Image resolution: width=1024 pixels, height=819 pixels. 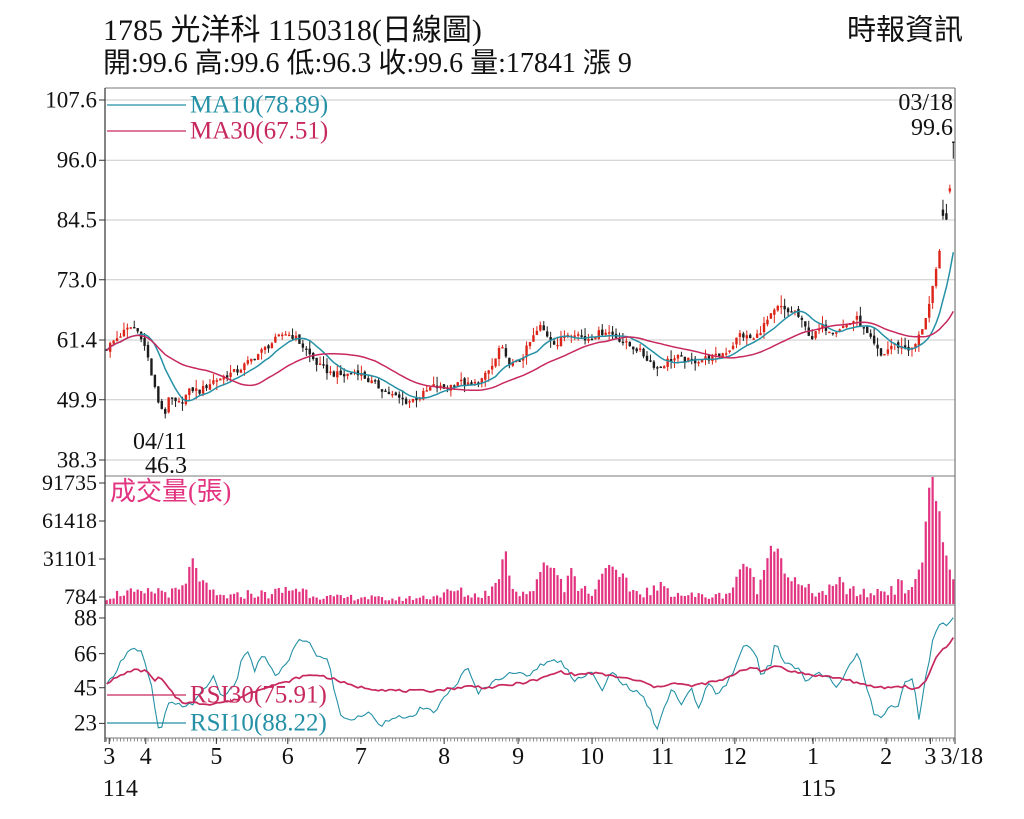 I want to click on annotation-low-date: 04/11, so click(x=160, y=442).